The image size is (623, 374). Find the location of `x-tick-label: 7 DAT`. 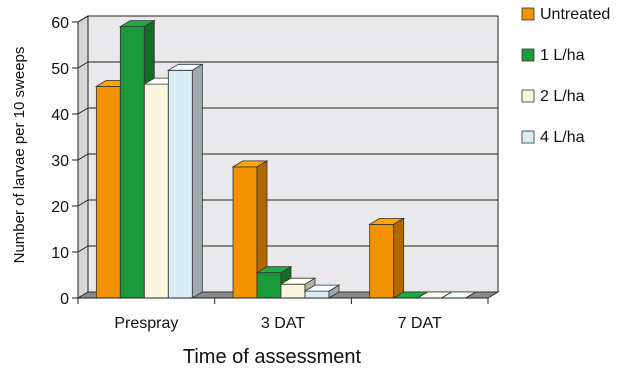

x-tick-label: 7 DAT is located at coordinates (420, 323).